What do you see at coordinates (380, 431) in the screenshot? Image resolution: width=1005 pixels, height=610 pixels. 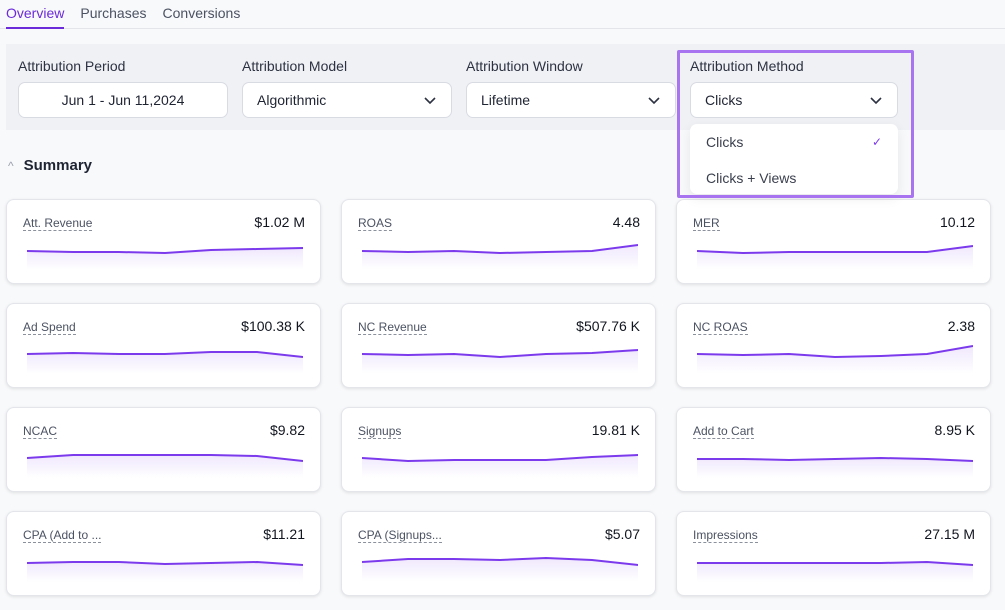 I see `metric-label: Signups` at bounding box center [380, 431].